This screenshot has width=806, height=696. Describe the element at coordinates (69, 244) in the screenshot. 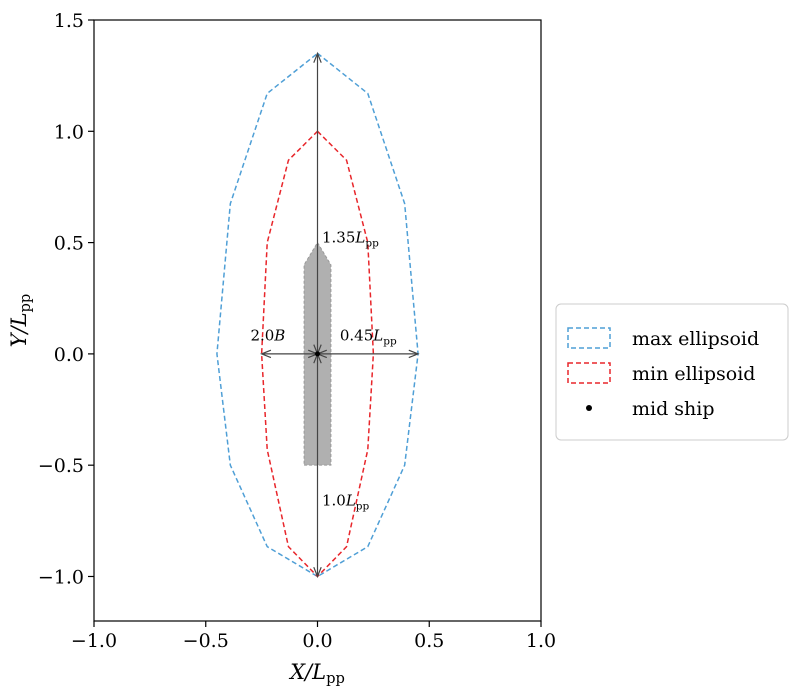

I see `y-tick-label: 0.5` at that location.